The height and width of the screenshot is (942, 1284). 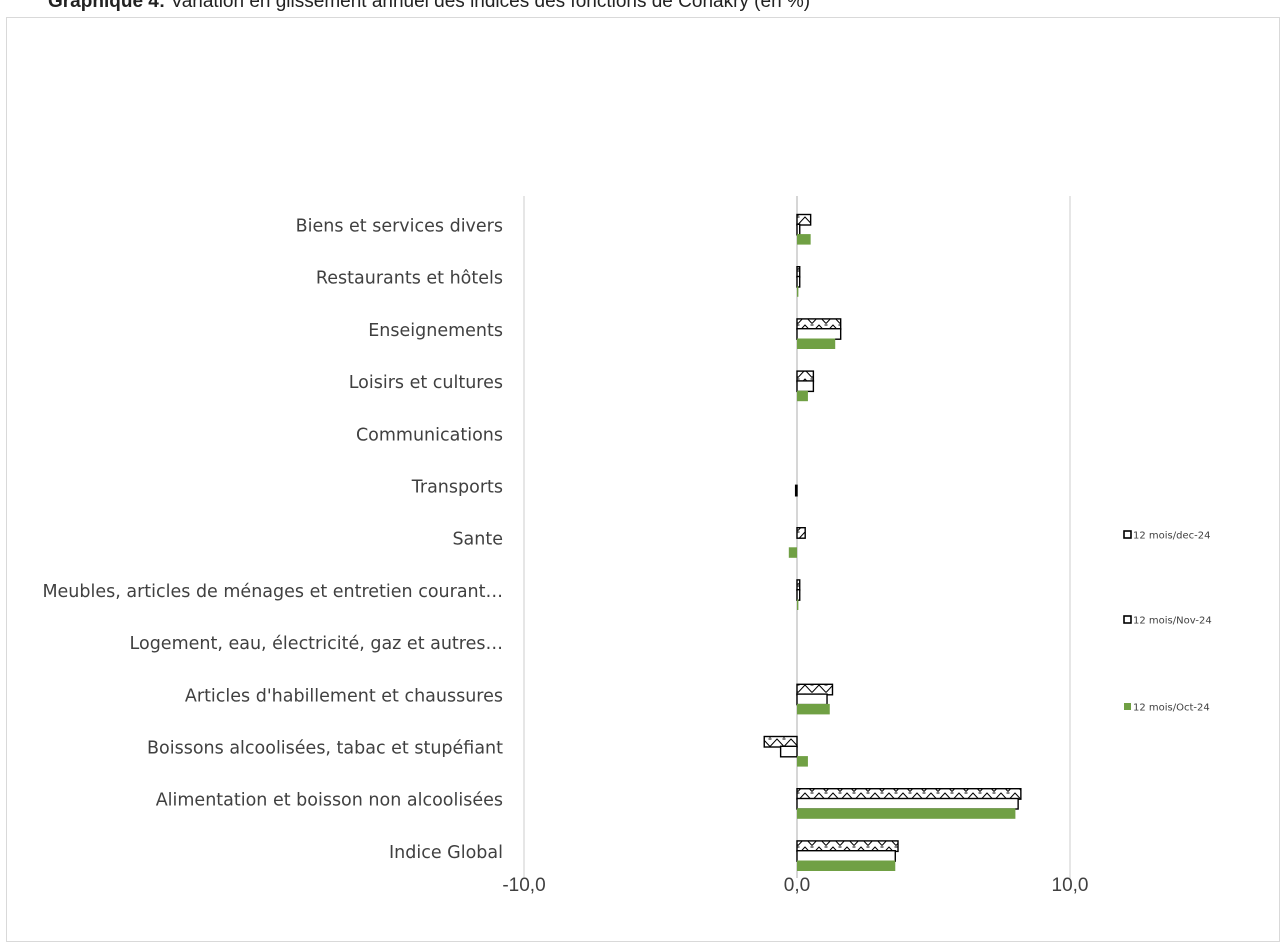 I want to click on category-label-loisirs-et-cultures: Loisirs et cultures, so click(x=426, y=383).